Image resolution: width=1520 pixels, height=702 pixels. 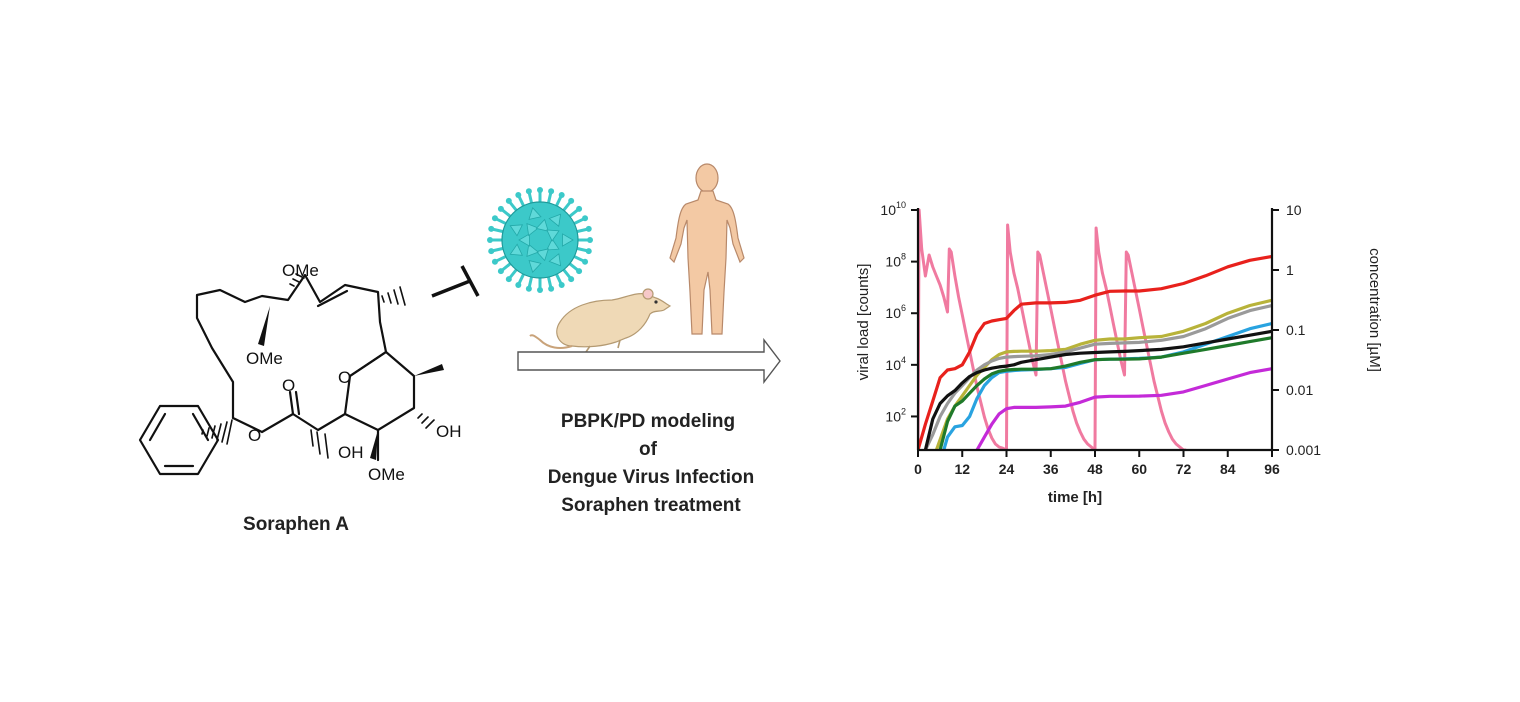 I want to click on plot-area, so click(x=1095, y=329).